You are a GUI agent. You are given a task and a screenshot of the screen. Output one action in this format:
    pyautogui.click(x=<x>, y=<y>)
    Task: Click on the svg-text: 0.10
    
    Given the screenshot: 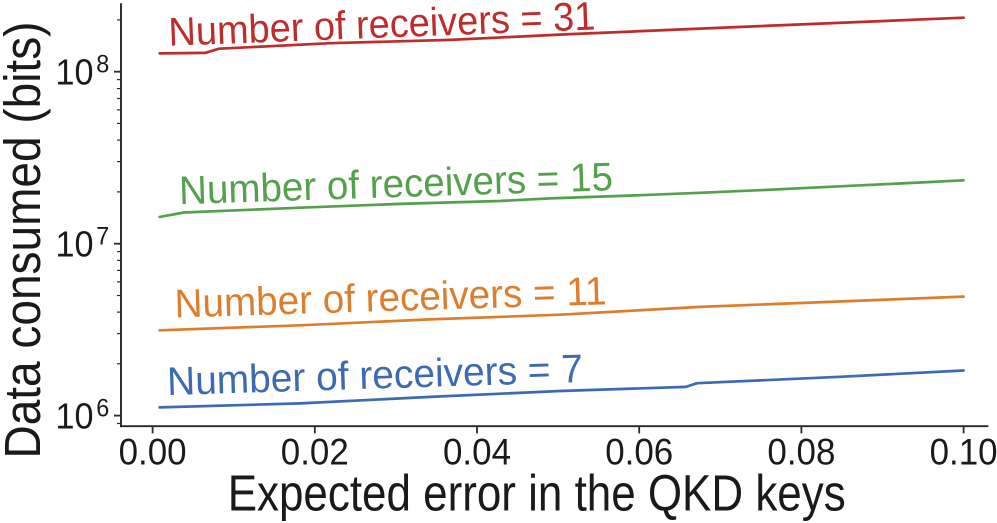 What is the action you would take?
    pyautogui.click(x=963, y=452)
    